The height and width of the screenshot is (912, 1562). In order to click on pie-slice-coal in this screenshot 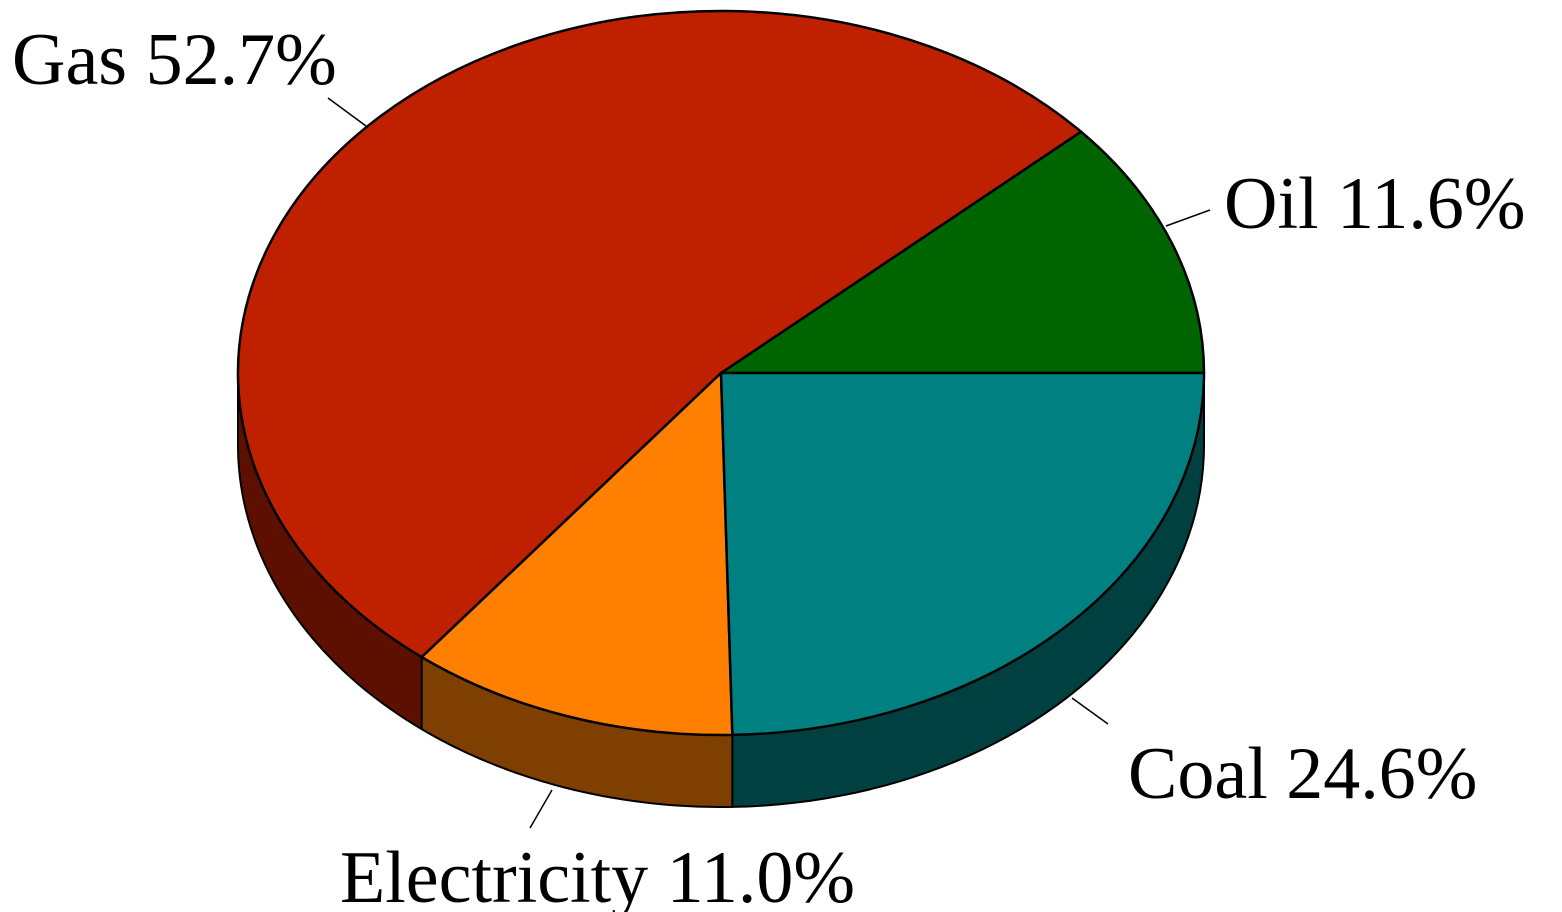, I will do `click(962, 554)`.